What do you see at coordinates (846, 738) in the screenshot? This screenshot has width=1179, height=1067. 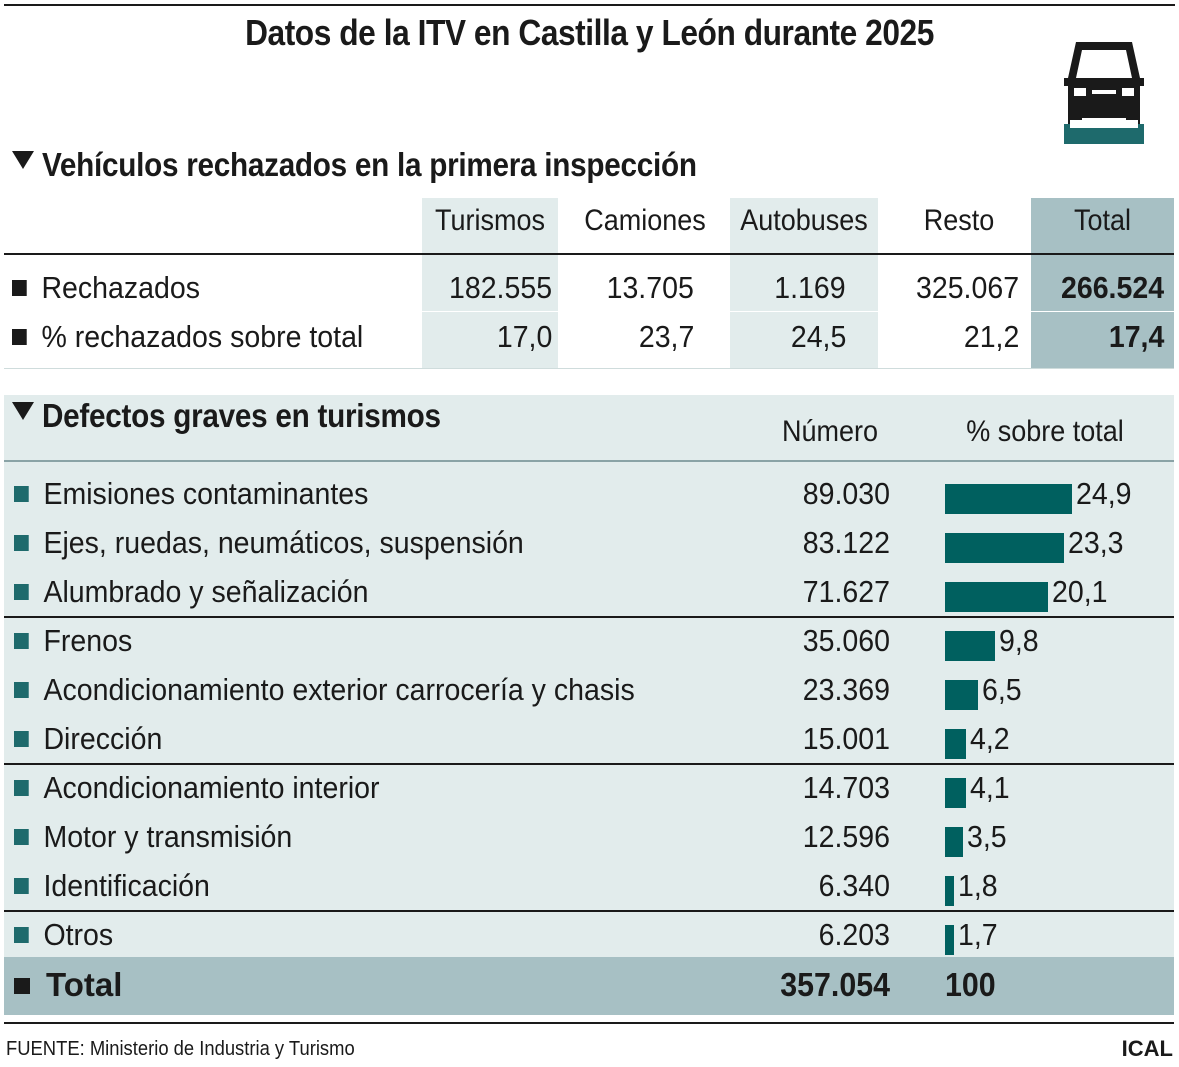 I see `defect-numero: 15.001` at bounding box center [846, 738].